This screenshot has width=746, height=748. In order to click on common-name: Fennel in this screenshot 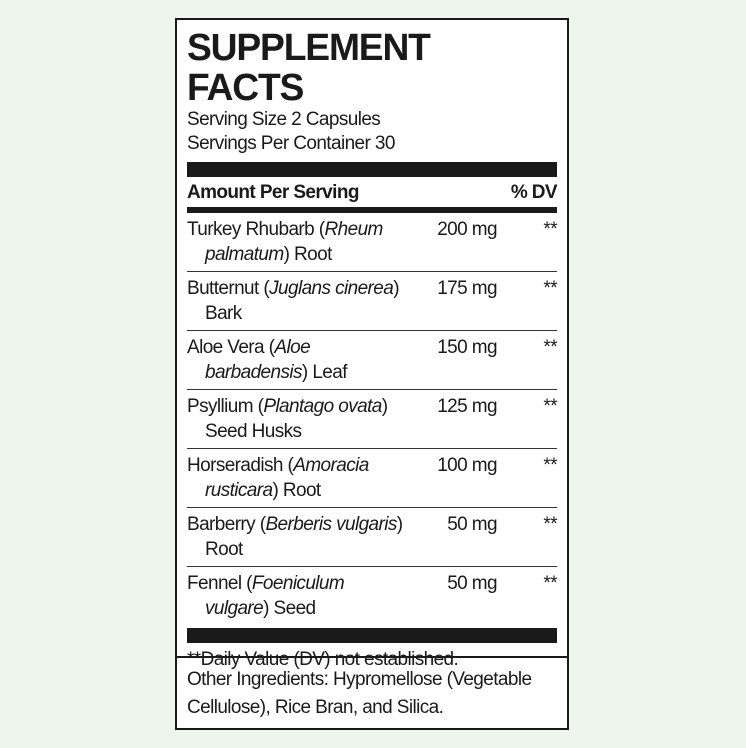, I will do `click(214, 583)`.